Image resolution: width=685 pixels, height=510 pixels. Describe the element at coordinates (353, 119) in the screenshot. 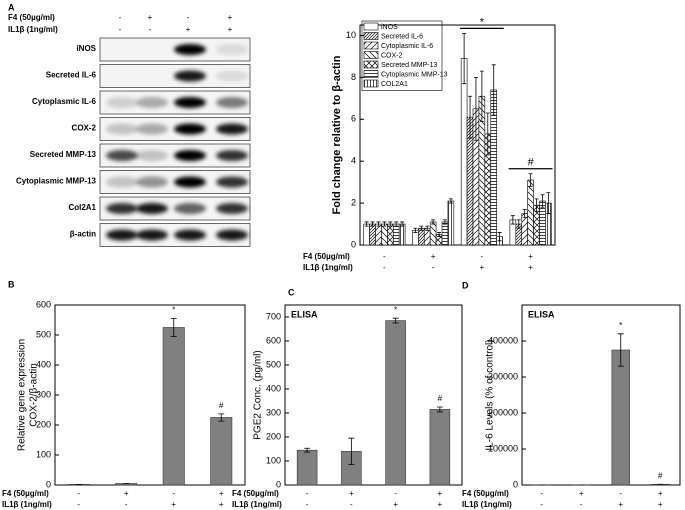

I see `y-tick-label: 6` at that location.